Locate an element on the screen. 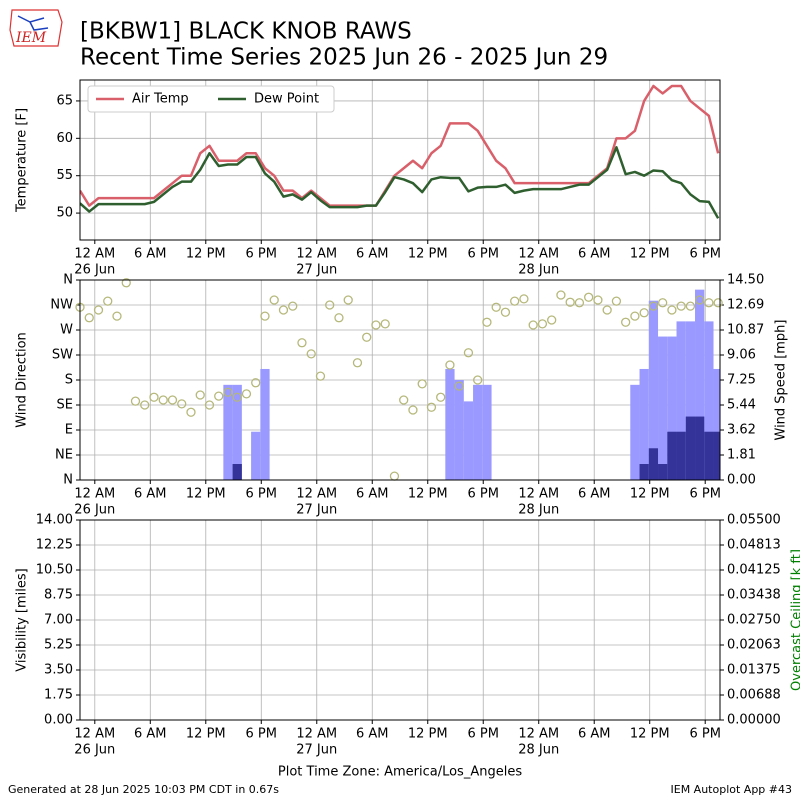 The width and height of the screenshot is (800, 800). y-tick-label: SE is located at coordinates (65, 405).